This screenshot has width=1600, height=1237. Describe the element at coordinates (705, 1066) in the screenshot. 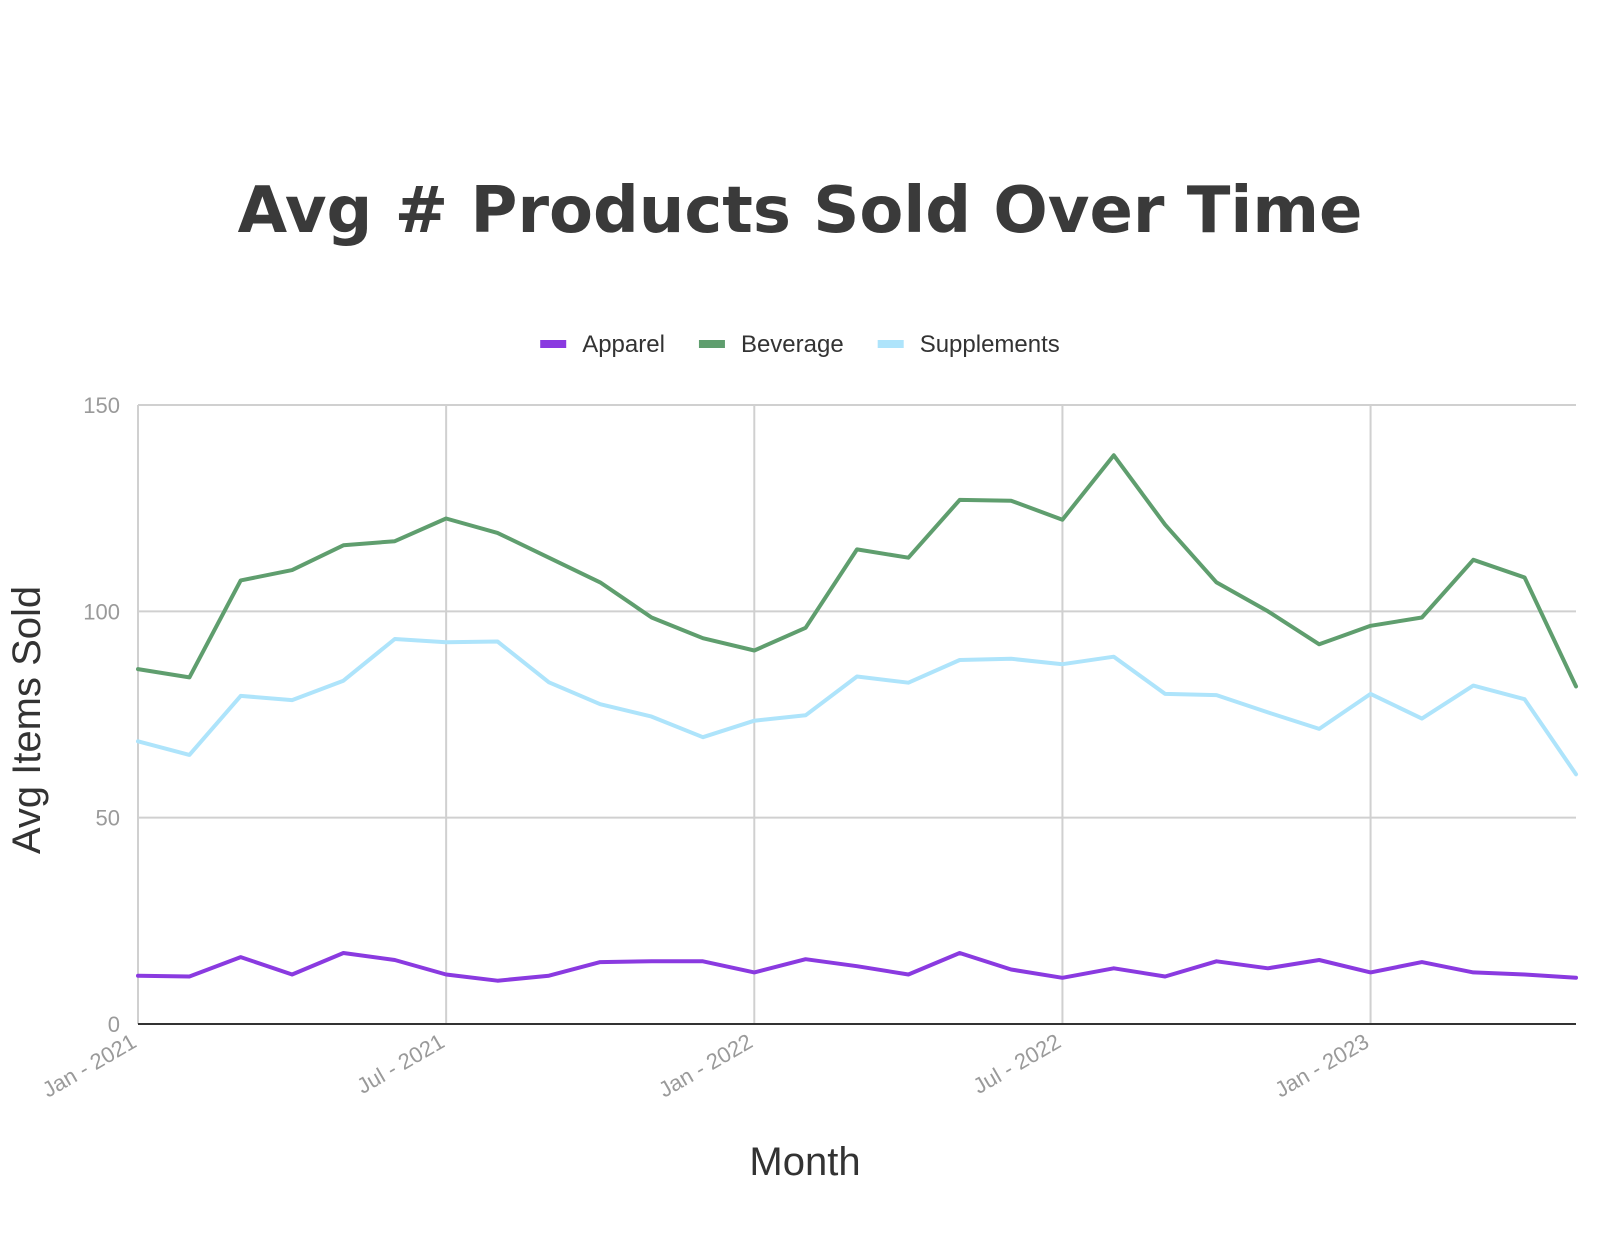

I see `x-tick-label: Jan - 2022` at that location.